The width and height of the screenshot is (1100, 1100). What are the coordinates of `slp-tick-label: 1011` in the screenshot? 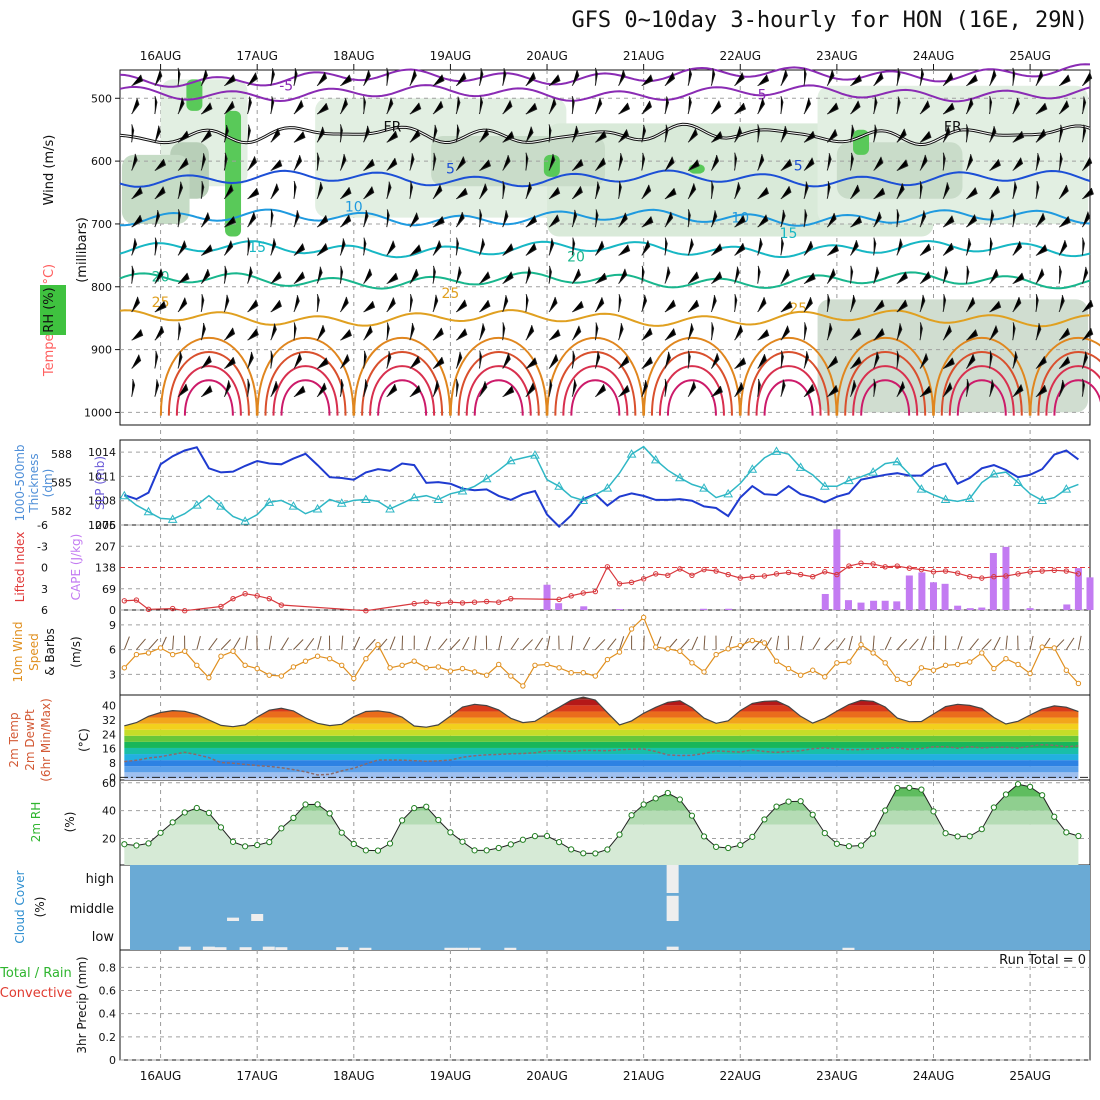 It's located at (102, 476).